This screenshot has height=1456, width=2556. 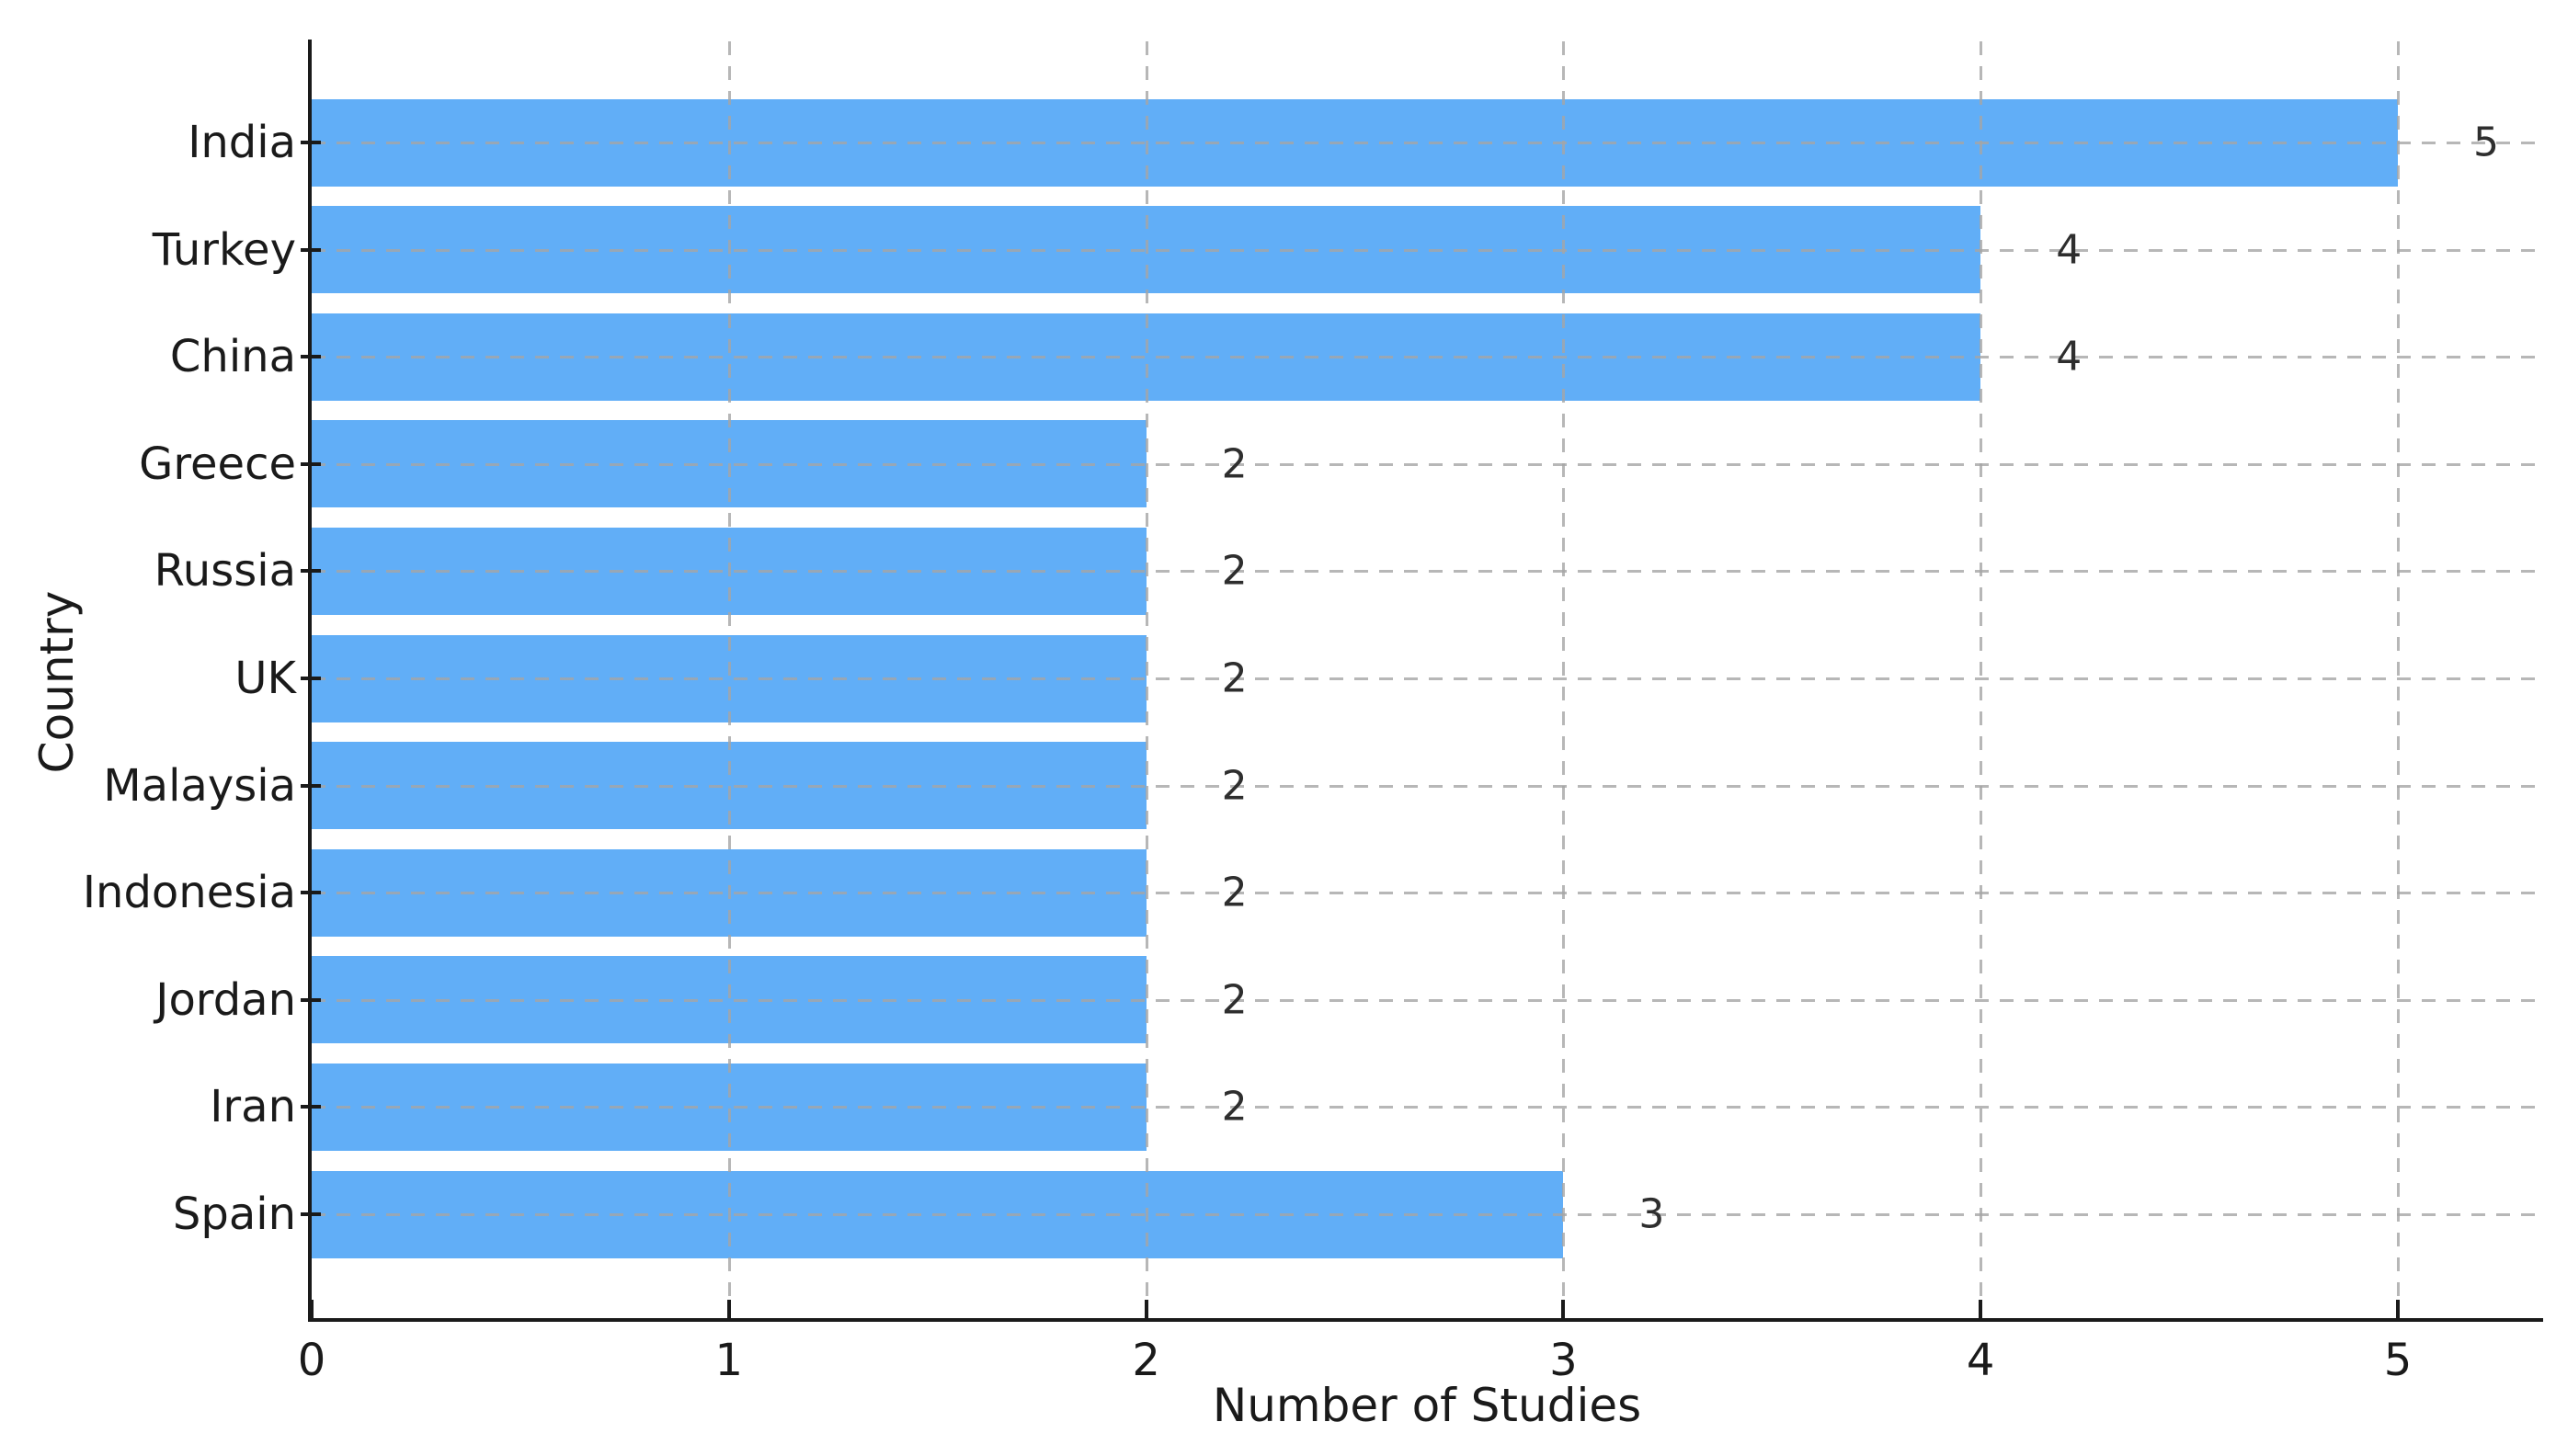 I want to click on y-tick-label: Greece, so click(x=217, y=464).